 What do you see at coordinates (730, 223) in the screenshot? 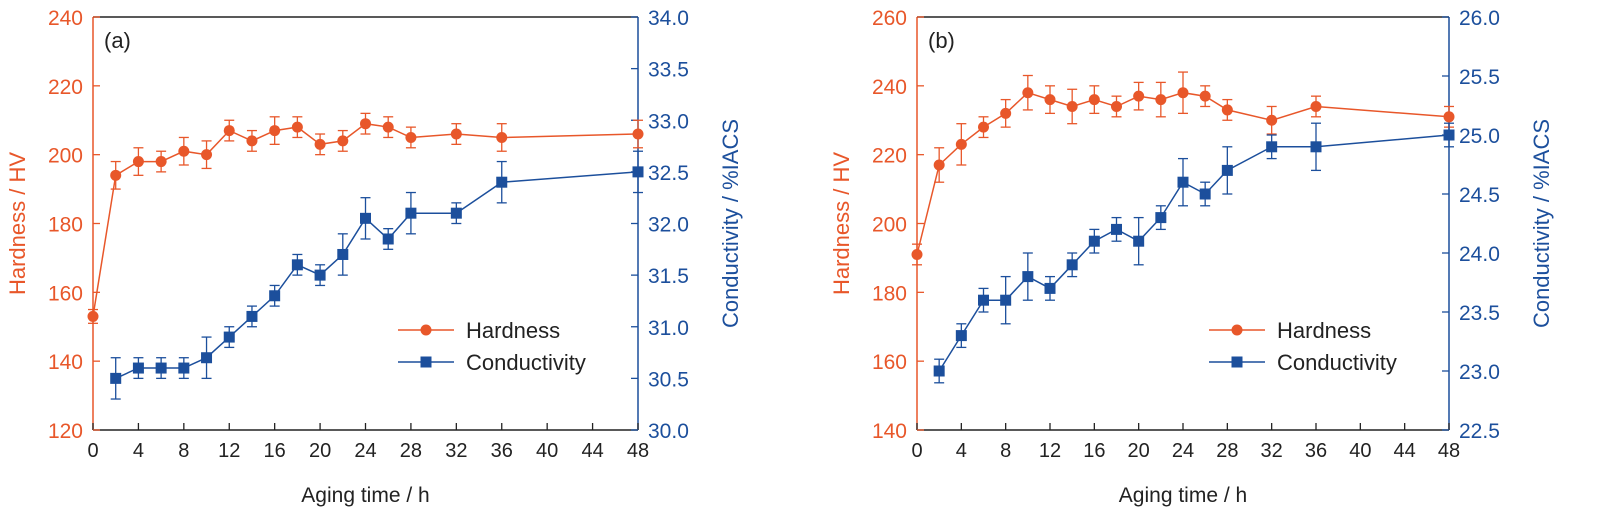
I see `y-right-axis-title: Conductivity / %IACS` at bounding box center [730, 223].